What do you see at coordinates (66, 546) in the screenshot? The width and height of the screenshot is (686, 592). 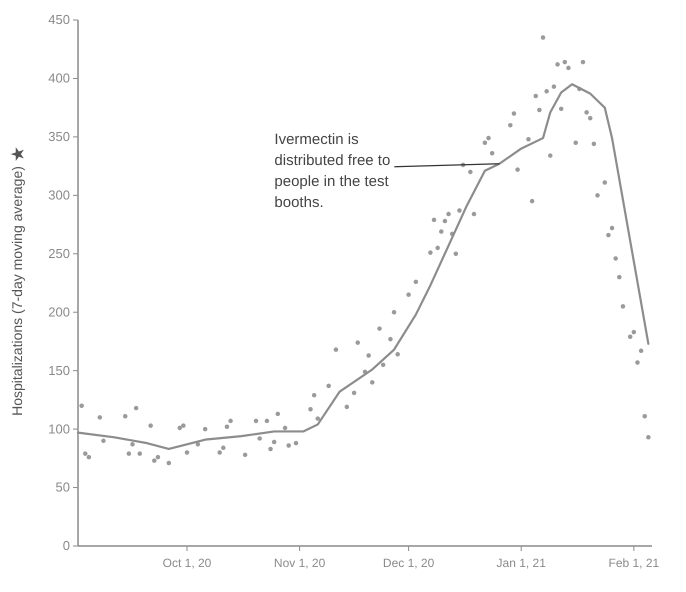 I see `y-tick-label: 0` at bounding box center [66, 546].